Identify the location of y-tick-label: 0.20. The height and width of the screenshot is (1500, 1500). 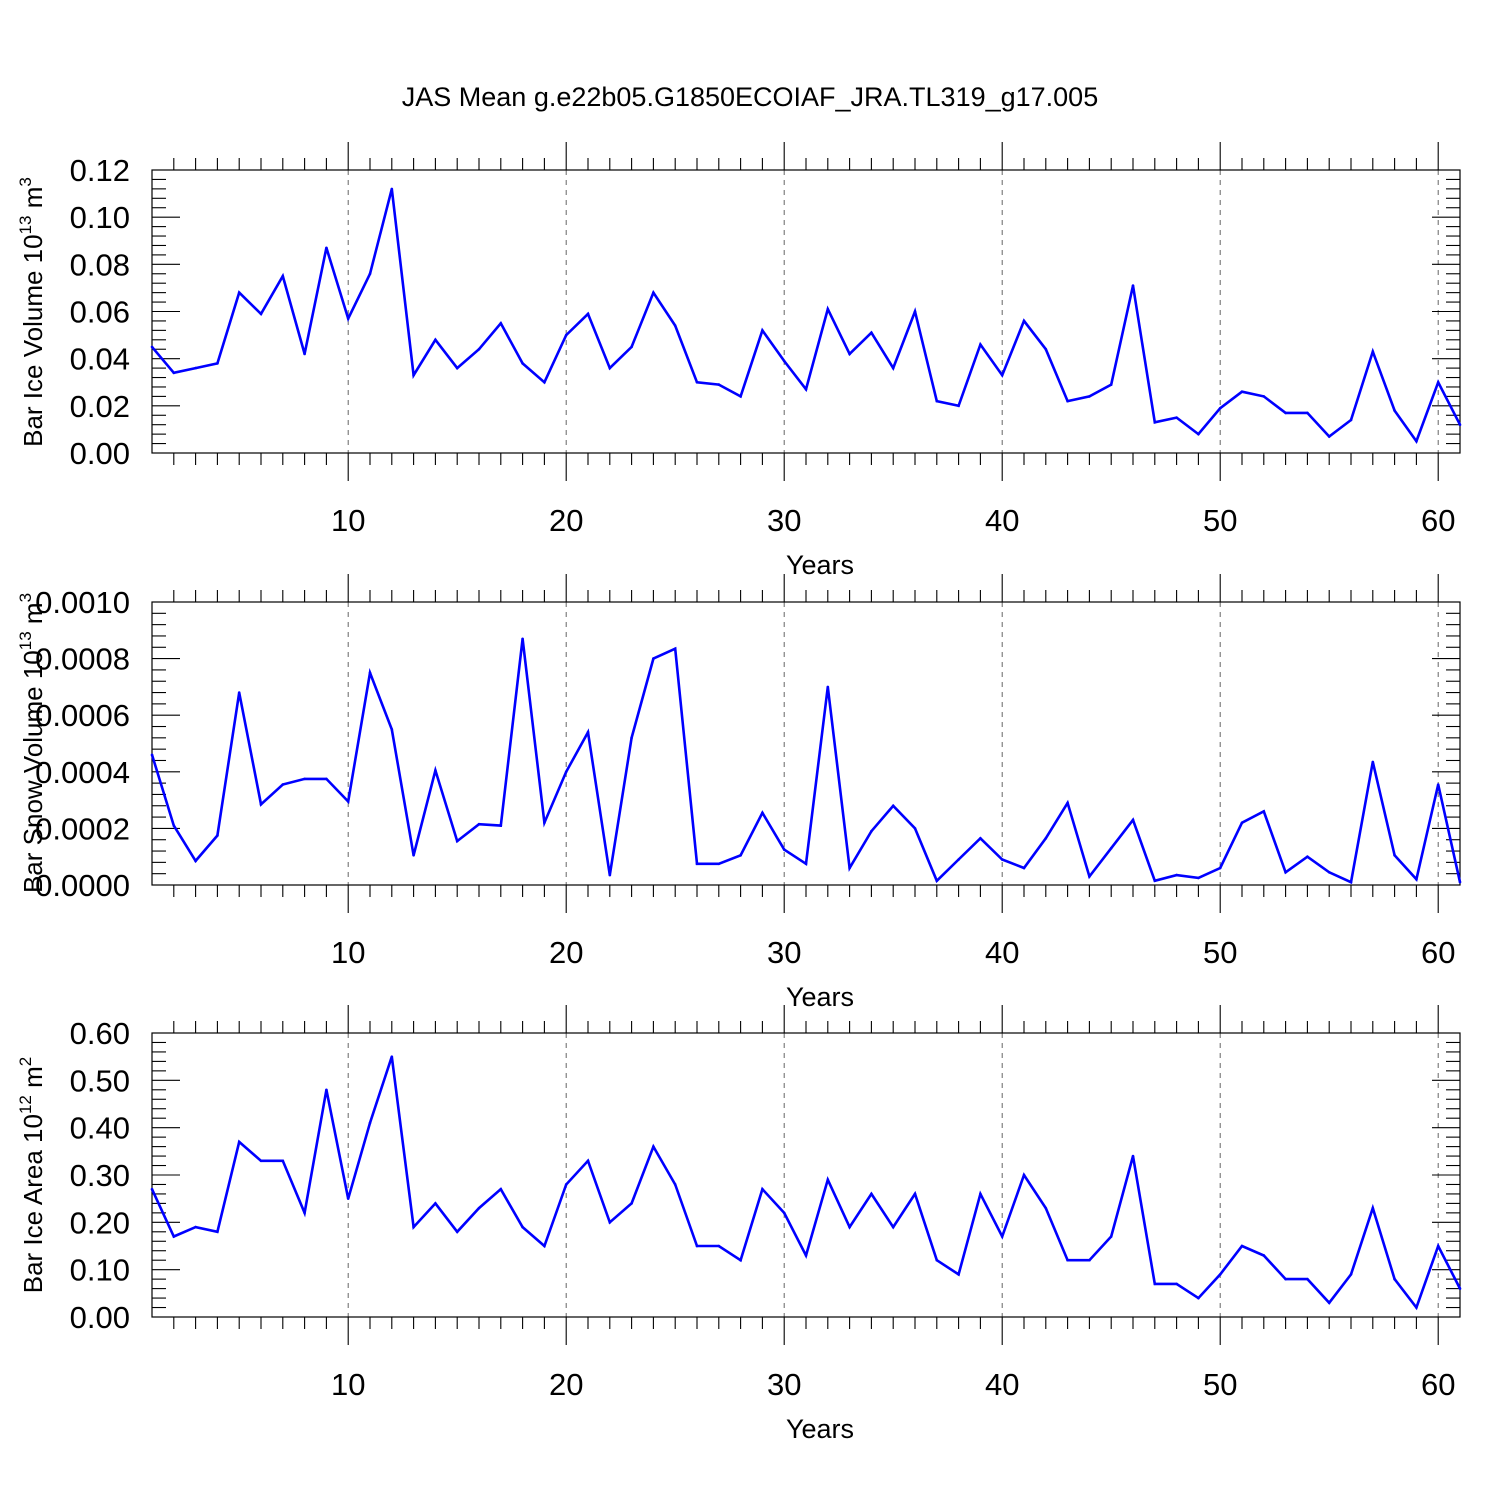
(100, 1222).